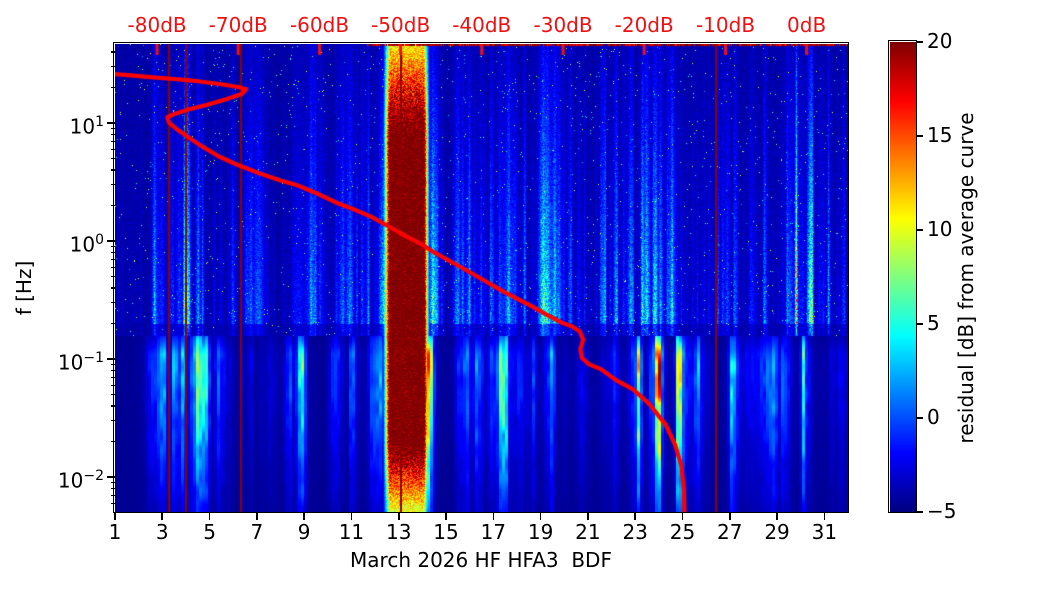 This screenshot has width=1050, height=600. What do you see at coordinates (588, 532) in the screenshot?
I see `x-tick-label: 21` at bounding box center [588, 532].